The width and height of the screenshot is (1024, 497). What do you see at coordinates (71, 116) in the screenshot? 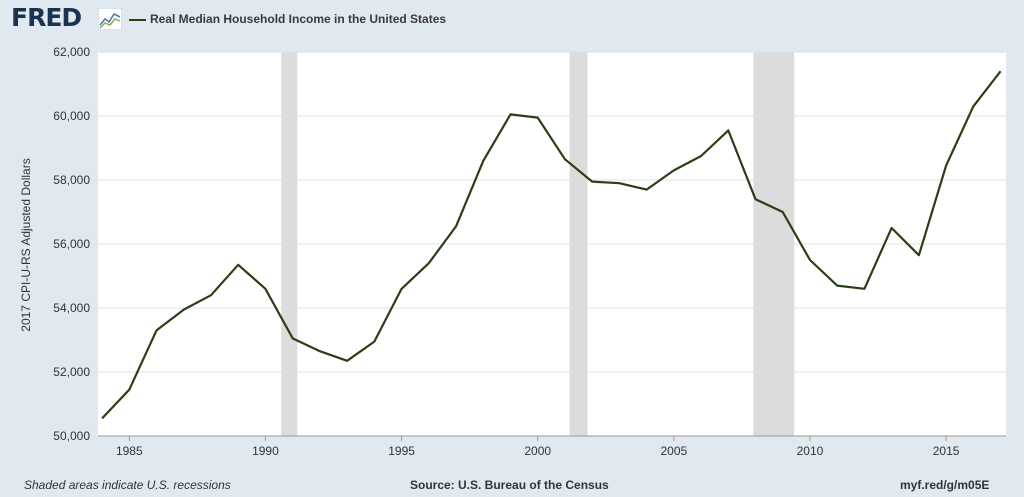
I see `y-tick-label: 60,000` at bounding box center [71, 116].